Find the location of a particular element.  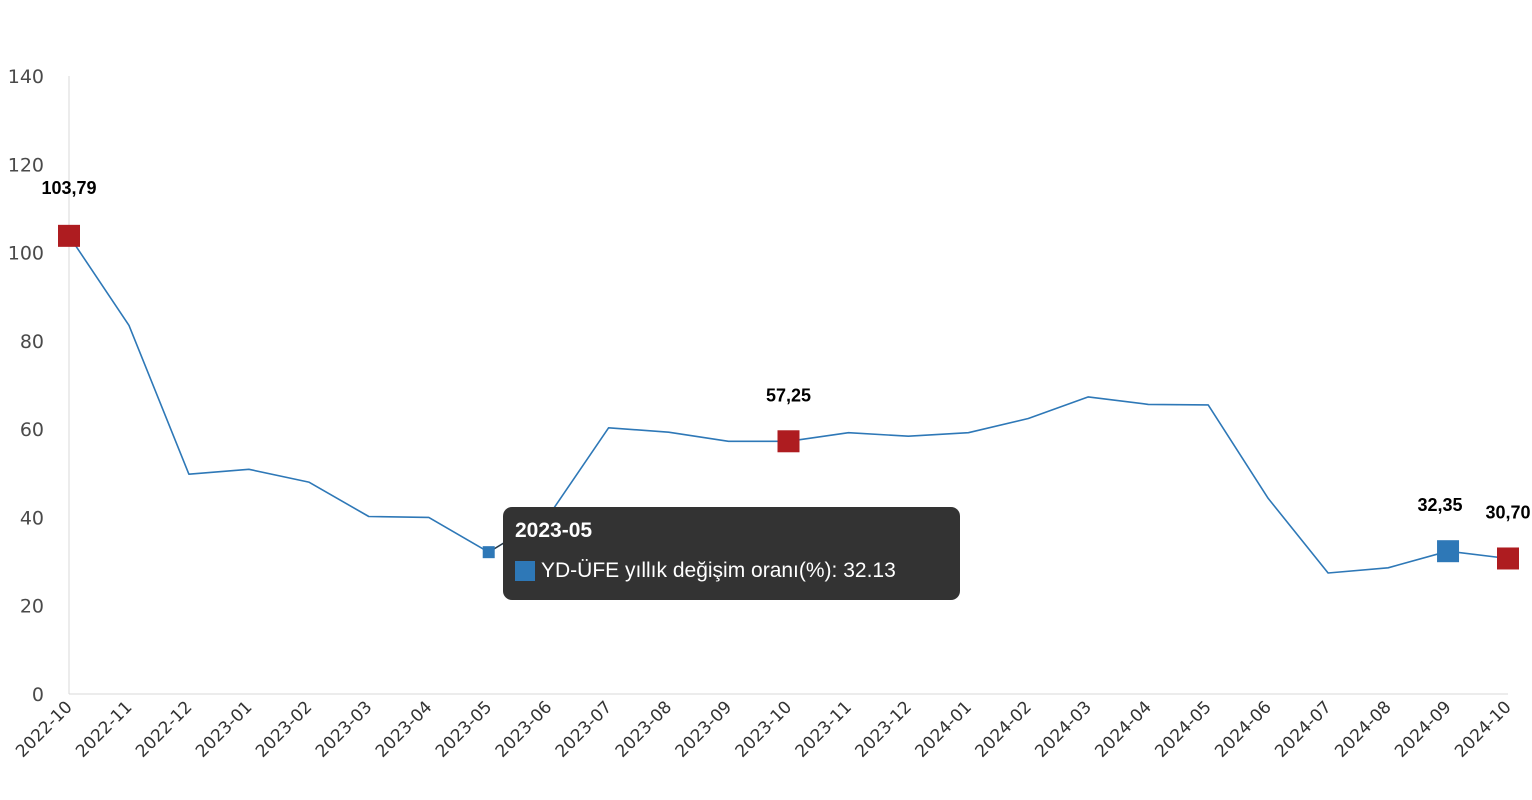

x-tick-label: 2023-12 is located at coordinates (884, 729).